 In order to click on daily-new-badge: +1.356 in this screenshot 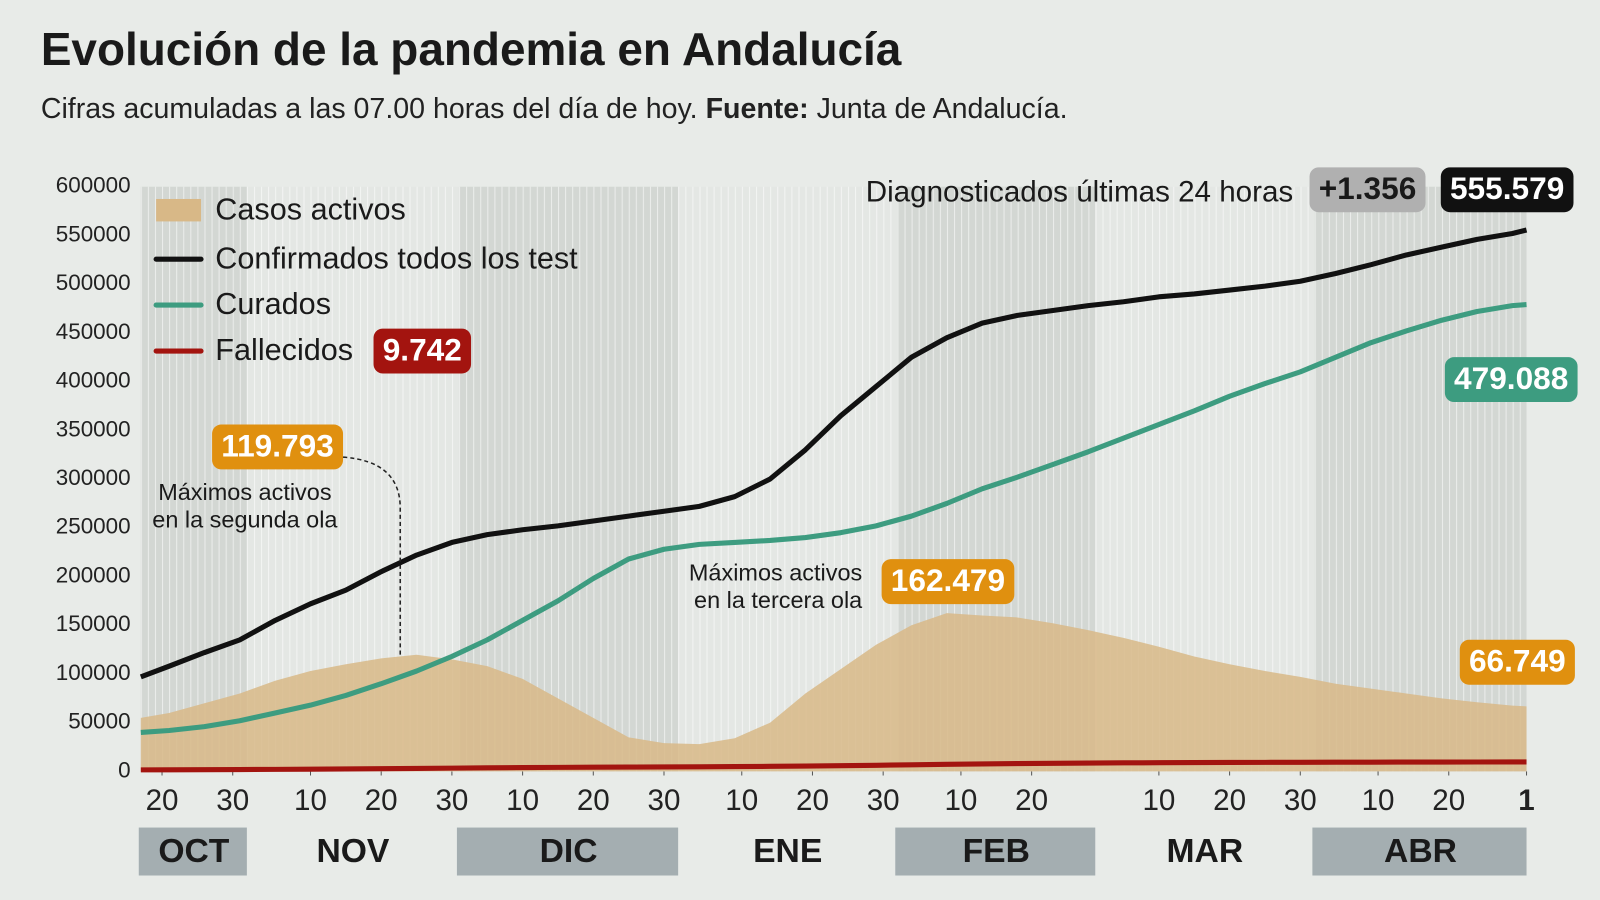, I will do `click(1367, 190)`.